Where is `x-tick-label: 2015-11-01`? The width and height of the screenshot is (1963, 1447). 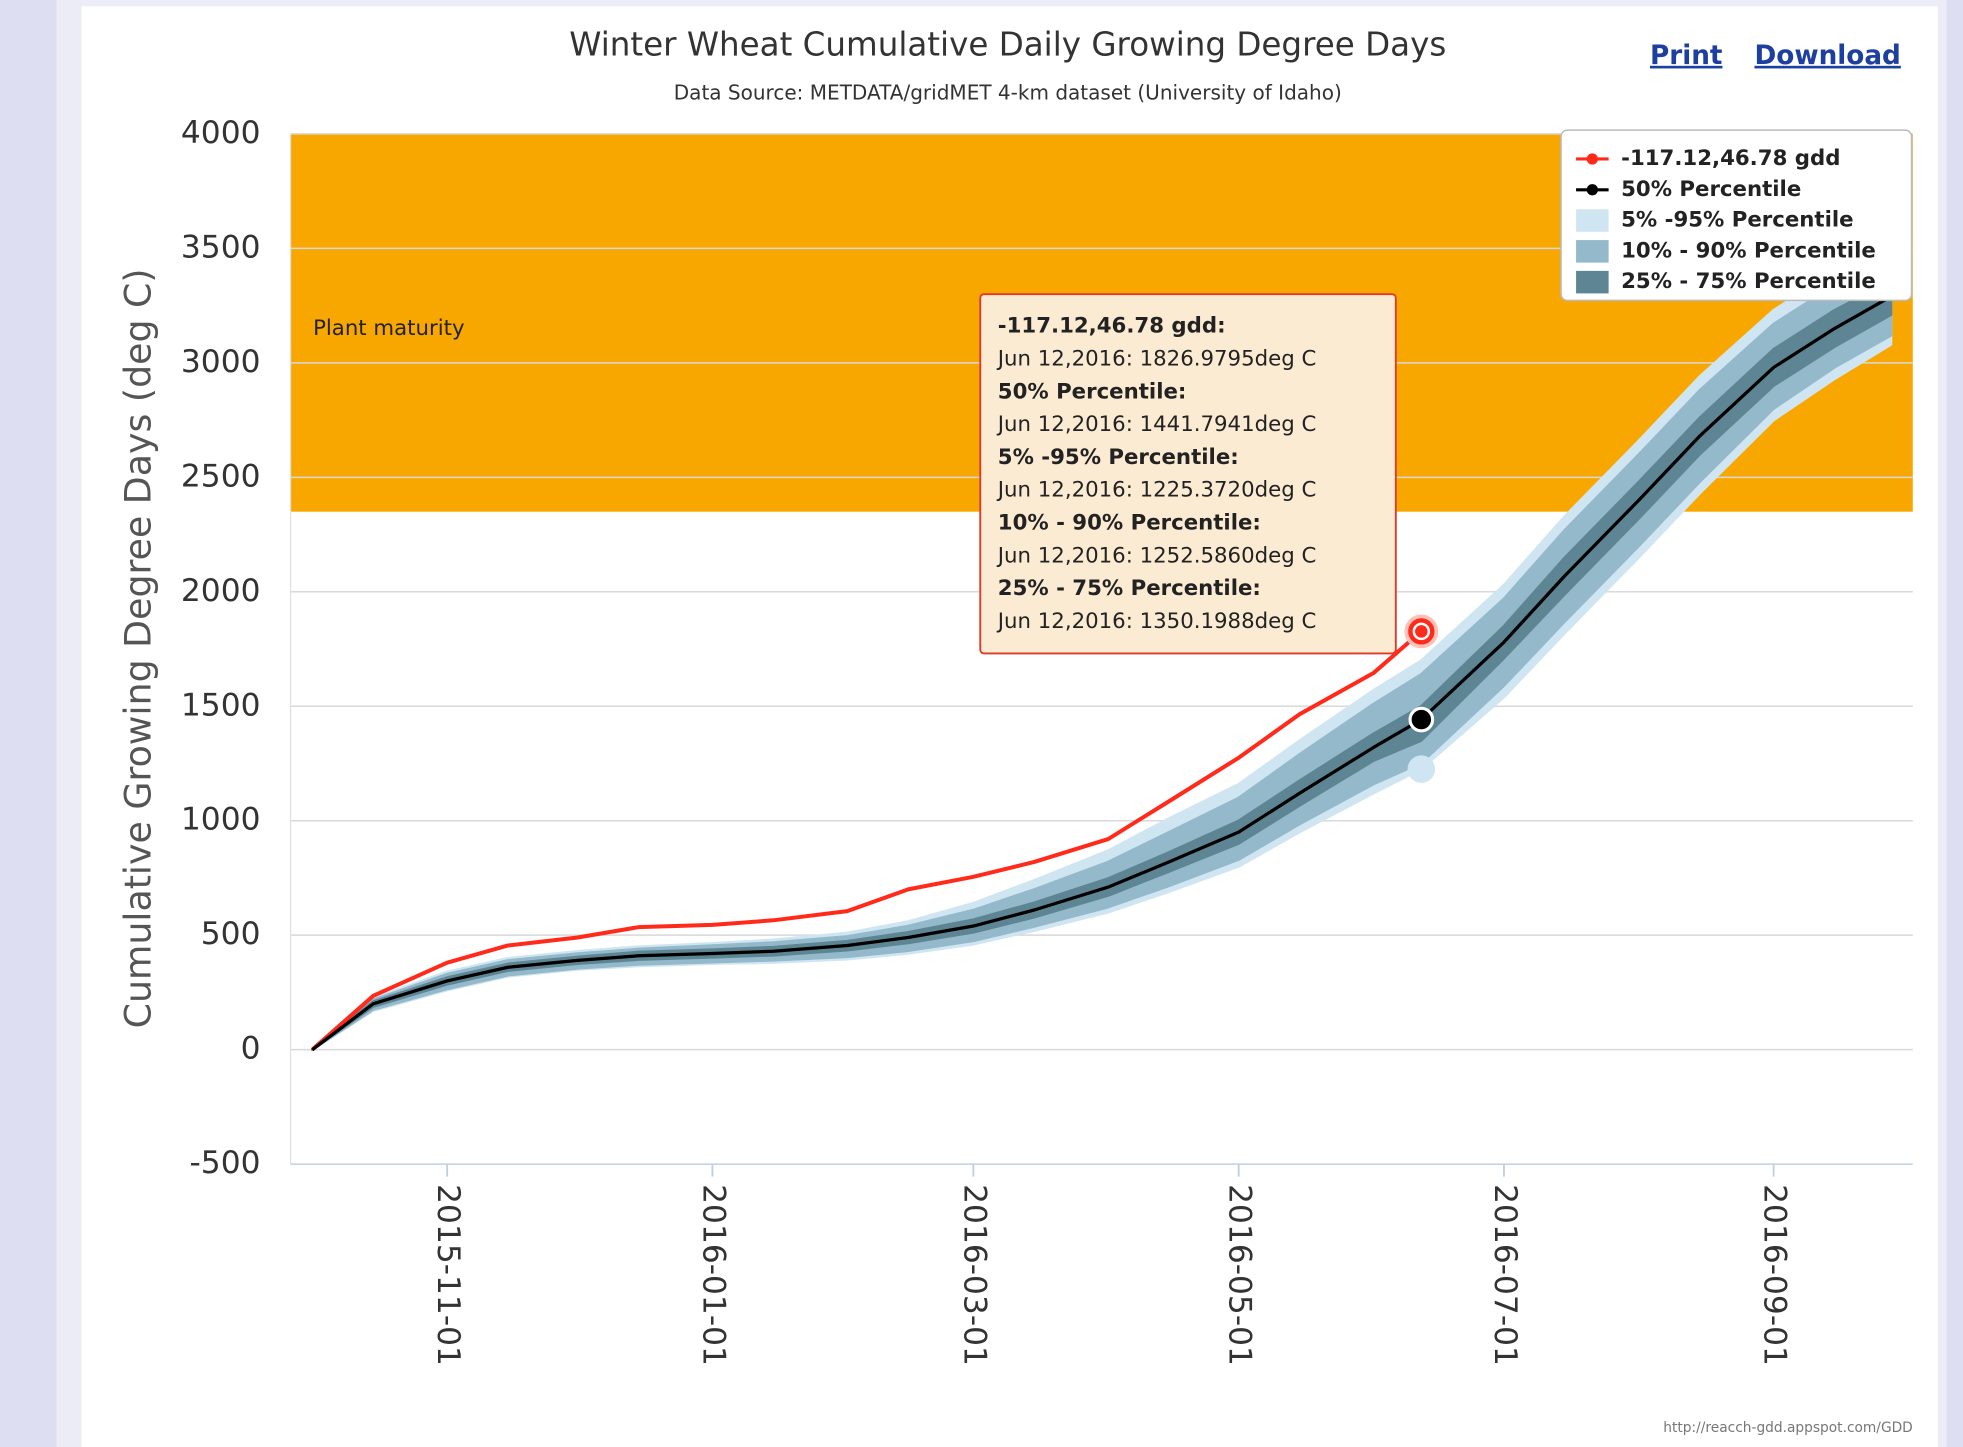 x-tick-label: 2015-11-01 is located at coordinates (448, 1275).